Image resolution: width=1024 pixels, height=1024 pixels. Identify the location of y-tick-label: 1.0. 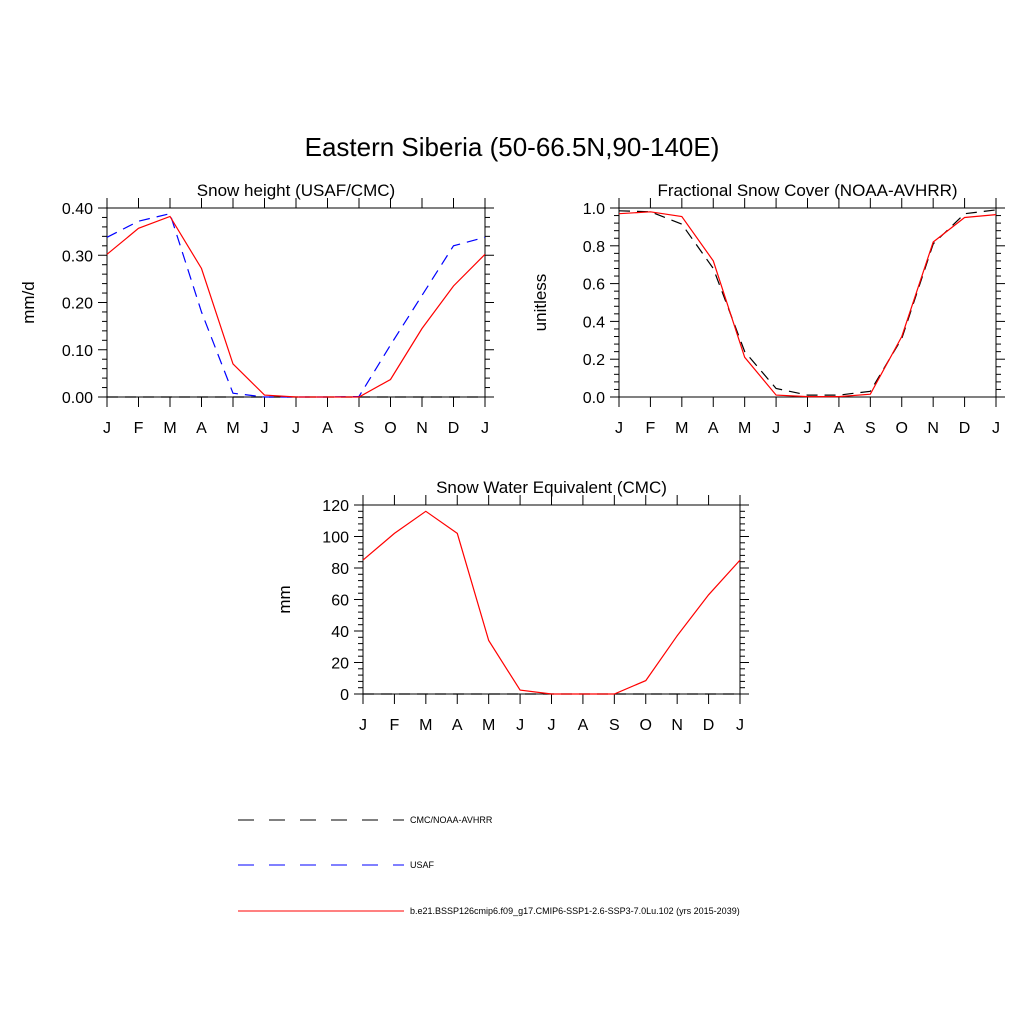
(594, 209).